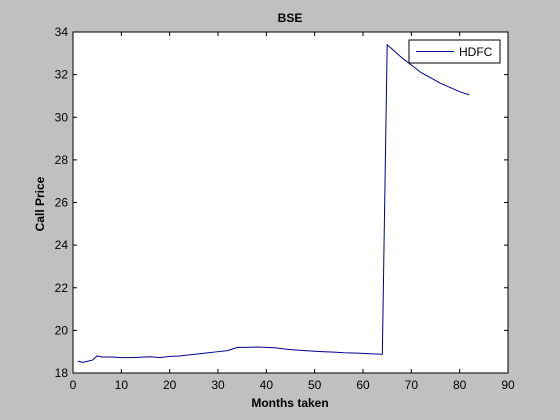 The width and height of the screenshot is (560, 420). Describe the element at coordinates (476, 52) in the screenshot. I see `legend-label: HDFC` at that location.